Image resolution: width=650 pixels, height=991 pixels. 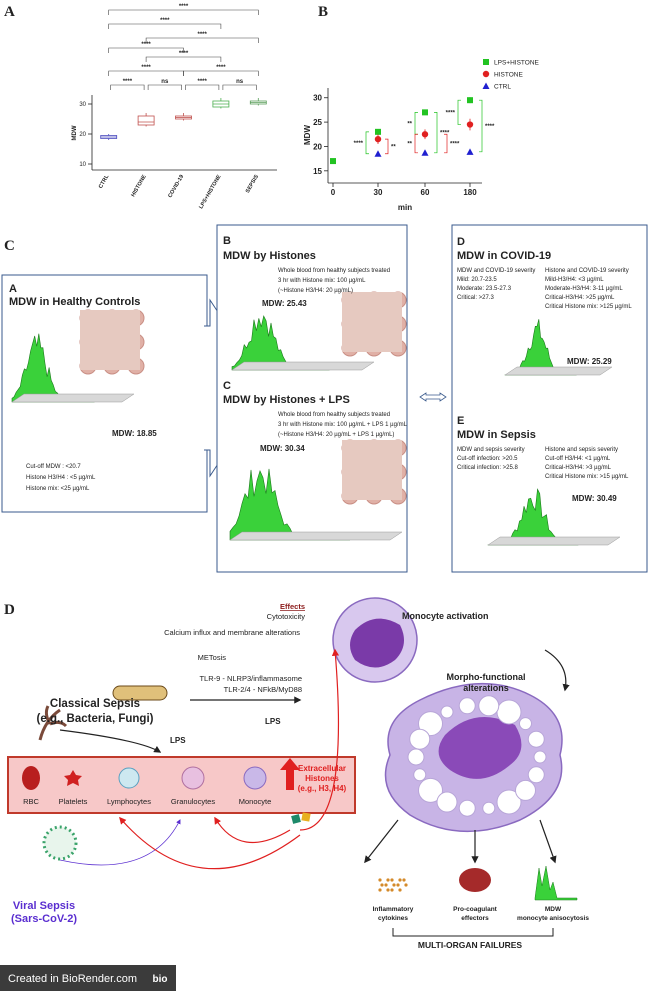 I want to click on severity-note: Cut-off H3/H4: <1 µg/mL, so click(x=578, y=459).